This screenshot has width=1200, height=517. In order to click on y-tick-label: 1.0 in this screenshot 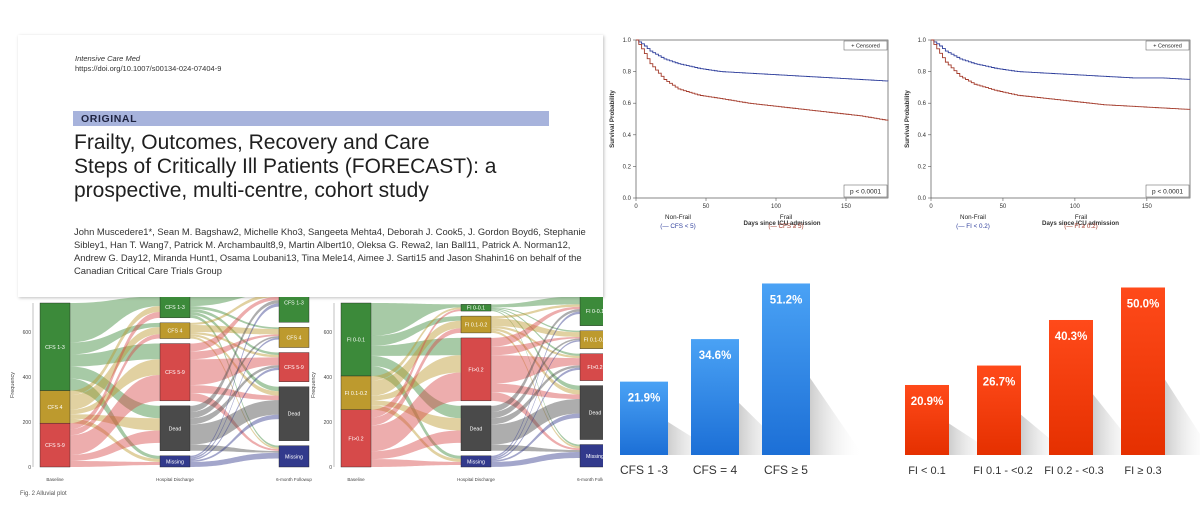, I will do `click(922, 41)`.